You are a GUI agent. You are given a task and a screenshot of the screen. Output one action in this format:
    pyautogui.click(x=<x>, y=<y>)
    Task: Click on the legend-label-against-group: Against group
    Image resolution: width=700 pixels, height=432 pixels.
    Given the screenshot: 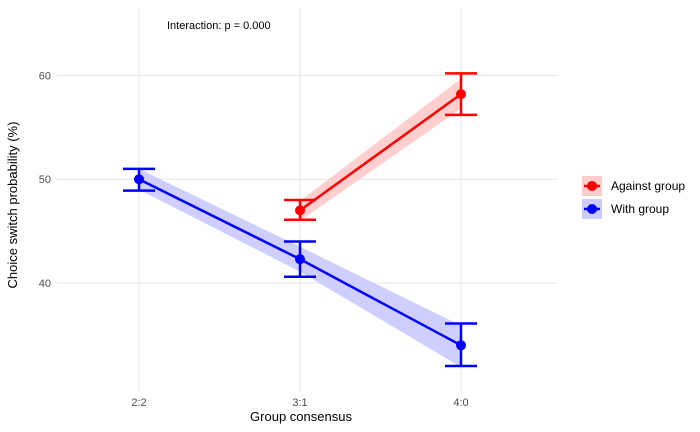 What is the action you would take?
    pyautogui.click(x=648, y=186)
    